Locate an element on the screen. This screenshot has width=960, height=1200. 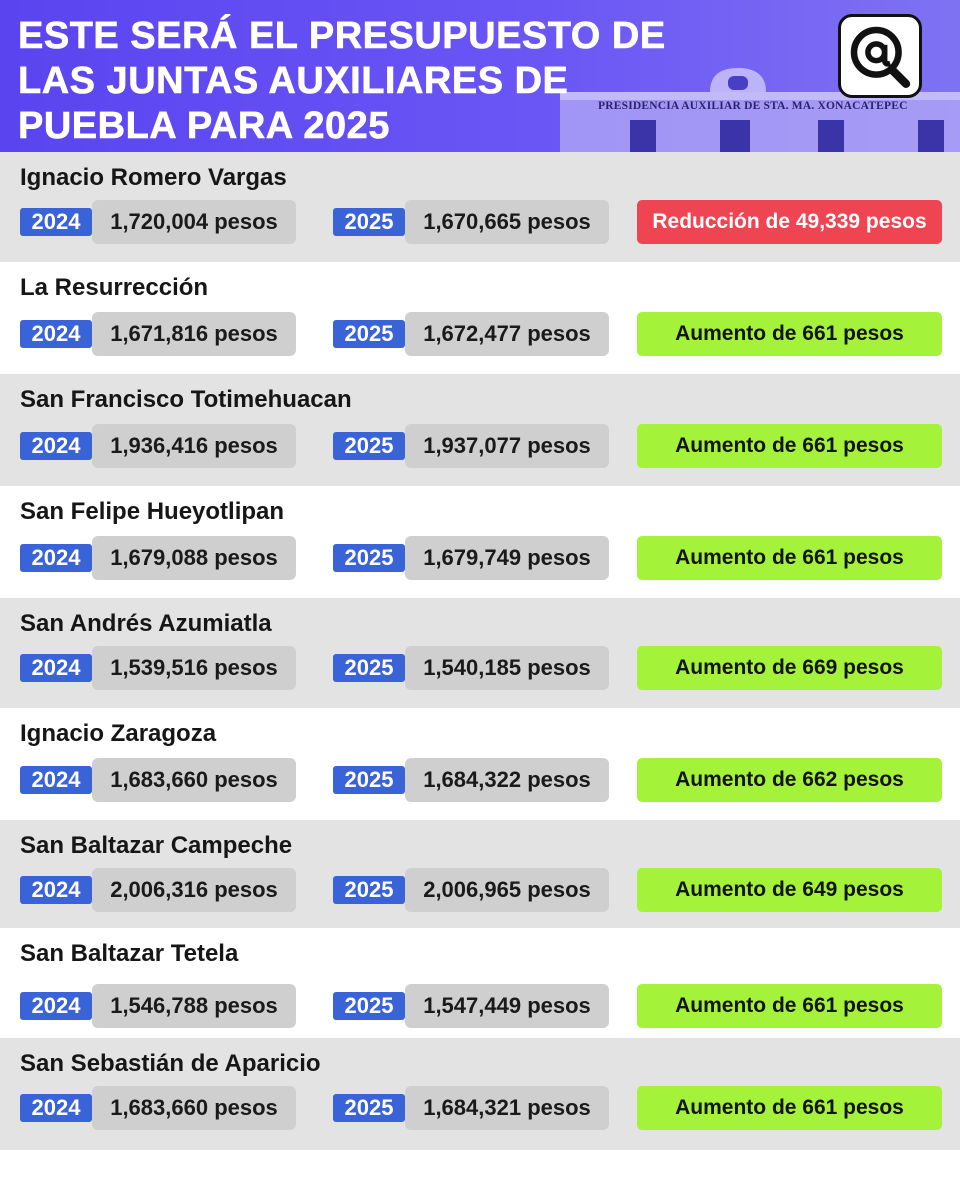
amount-2025: 1,937,077 pesos is located at coordinates (507, 446).